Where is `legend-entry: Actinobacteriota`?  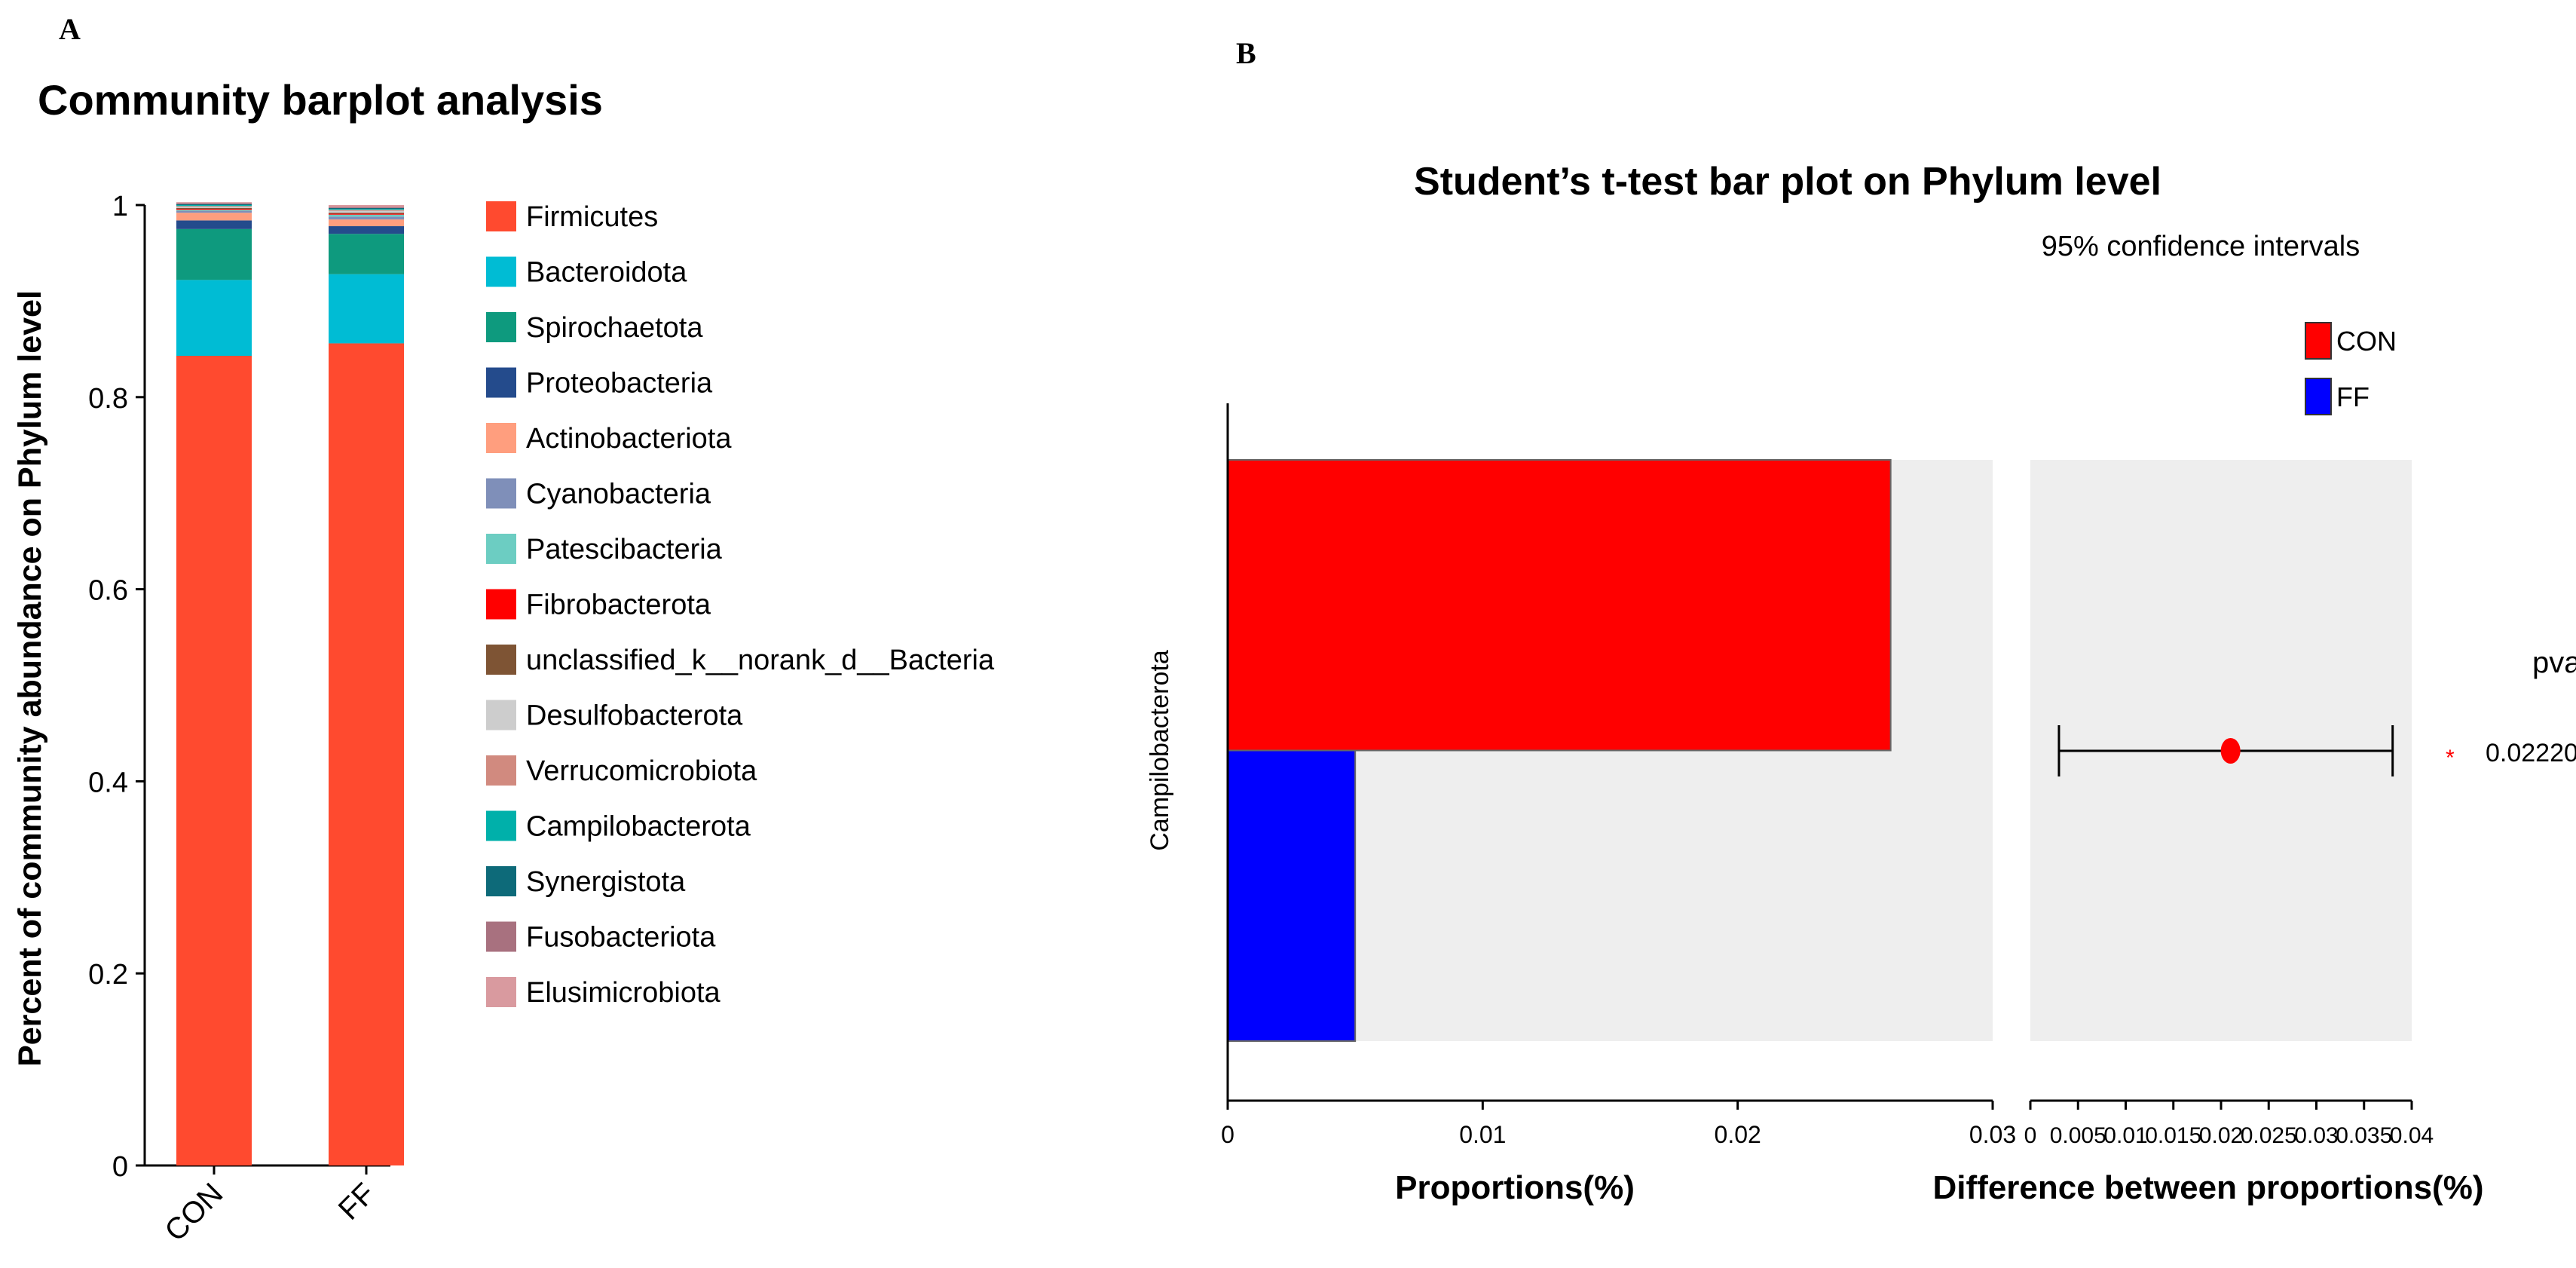 legend-entry: Actinobacteriota is located at coordinates (629, 439).